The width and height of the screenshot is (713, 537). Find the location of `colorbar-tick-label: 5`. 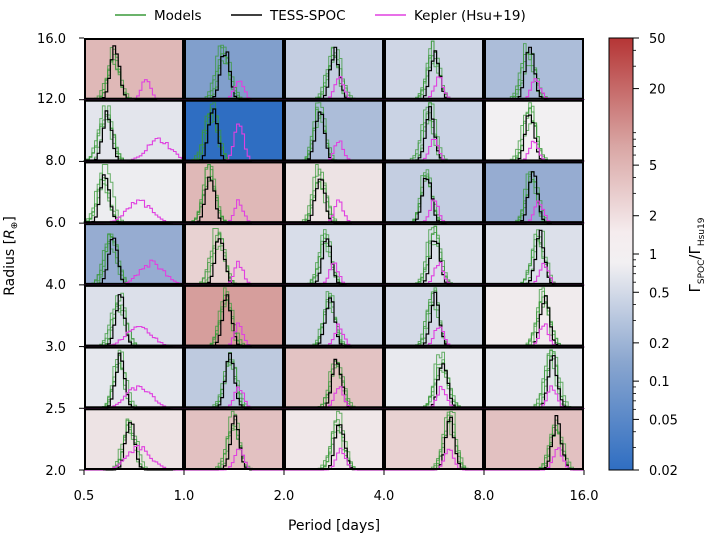

colorbar-tick-label: 5 is located at coordinates (653, 166).